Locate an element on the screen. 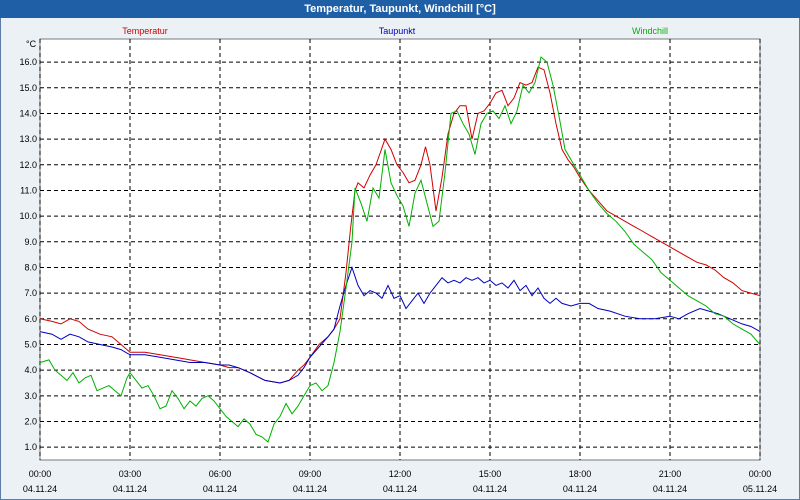  y-tick-label: 3.0 is located at coordinates (30, 396).